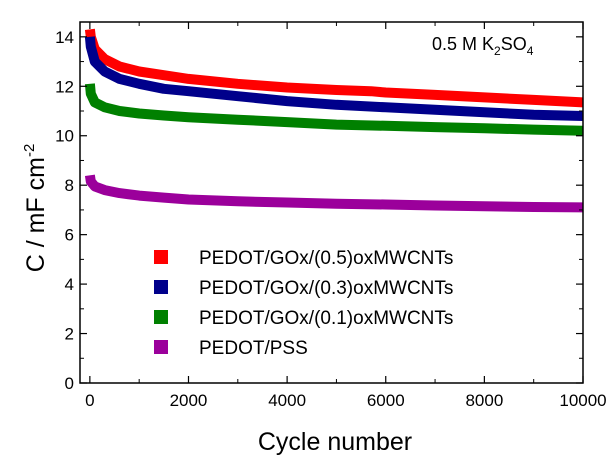  Describe the element at coordinates (386, 400) in the screenshot. I see `x-tick-label-3: 6000` at that location.